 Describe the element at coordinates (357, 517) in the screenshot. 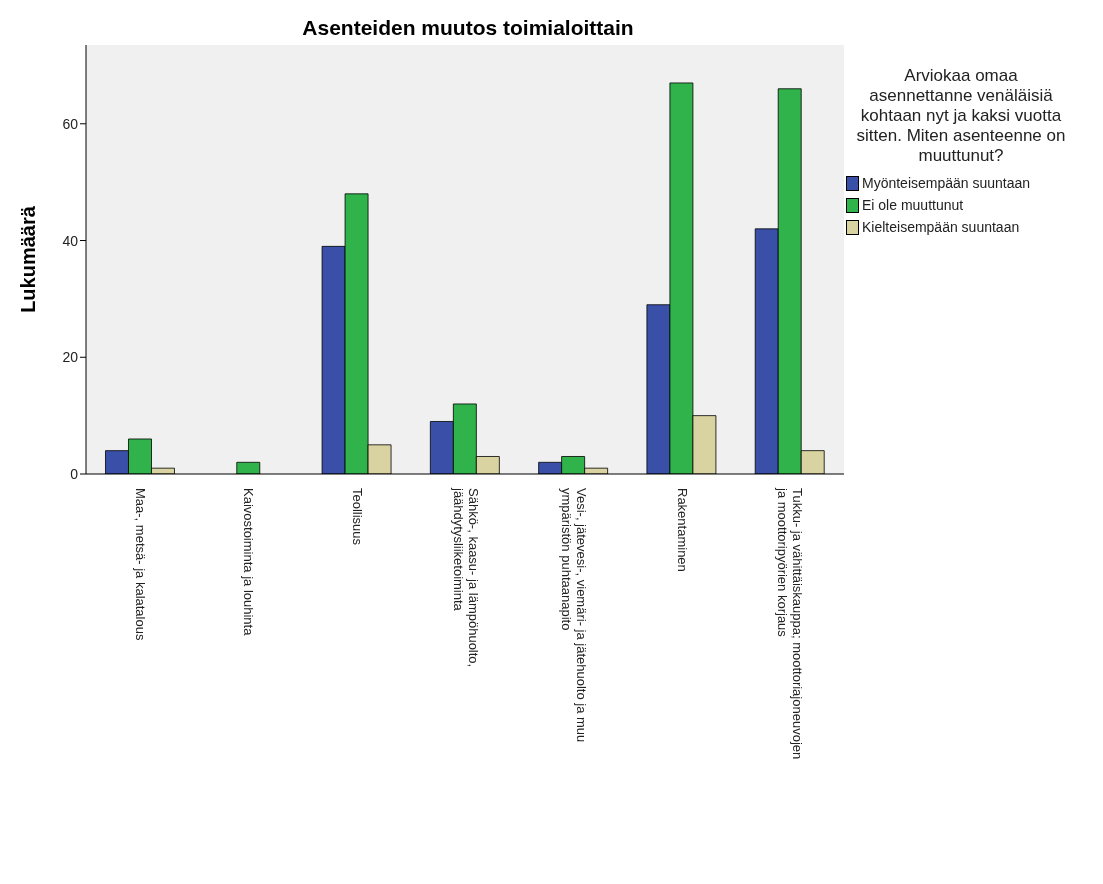

I see `x-tick-label: Teollisuus` at that location.